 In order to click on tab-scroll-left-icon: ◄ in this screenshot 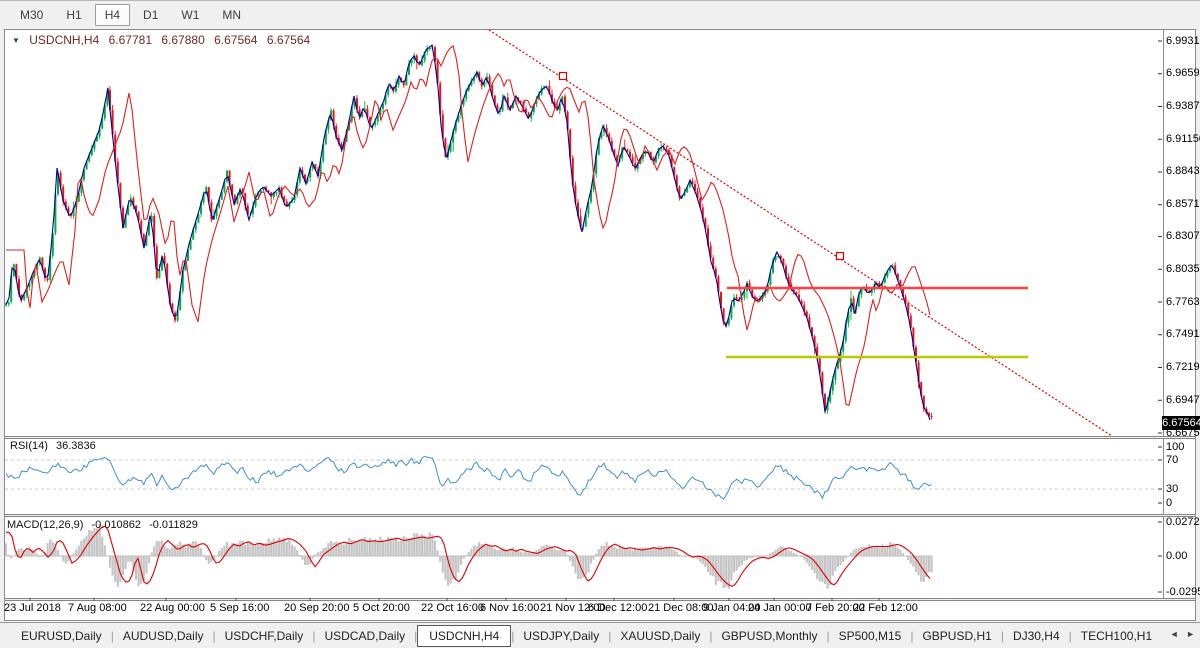, I will do `click(1174, 634)`.